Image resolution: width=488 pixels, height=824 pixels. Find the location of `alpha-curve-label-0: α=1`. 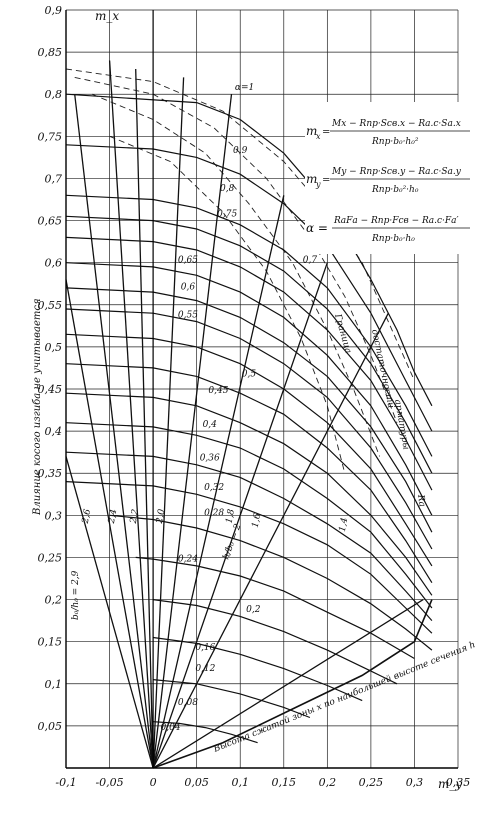

alpha-curve-label-0: α=1 is located at coordinates (244, 88).